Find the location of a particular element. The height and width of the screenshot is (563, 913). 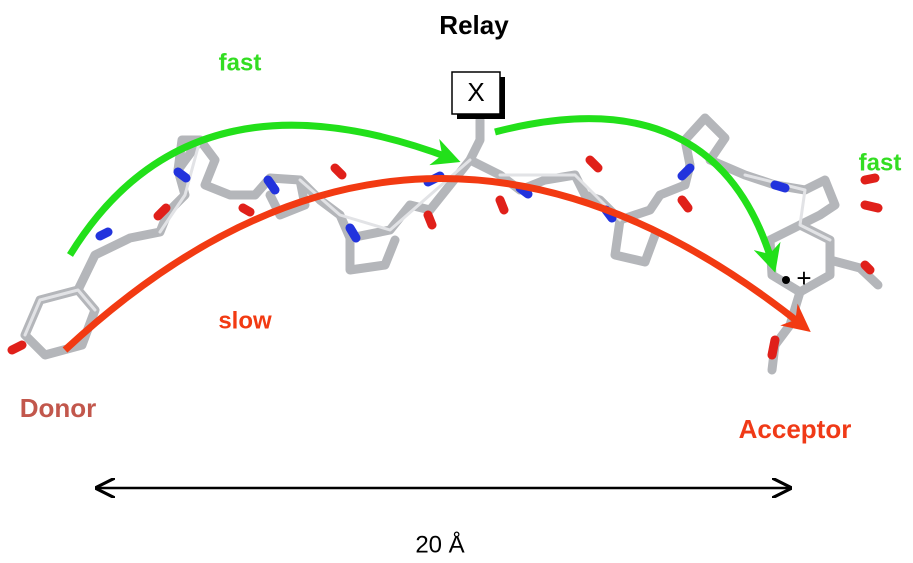

acceptor-label: Acceptor is located at coordinates (795, 429).